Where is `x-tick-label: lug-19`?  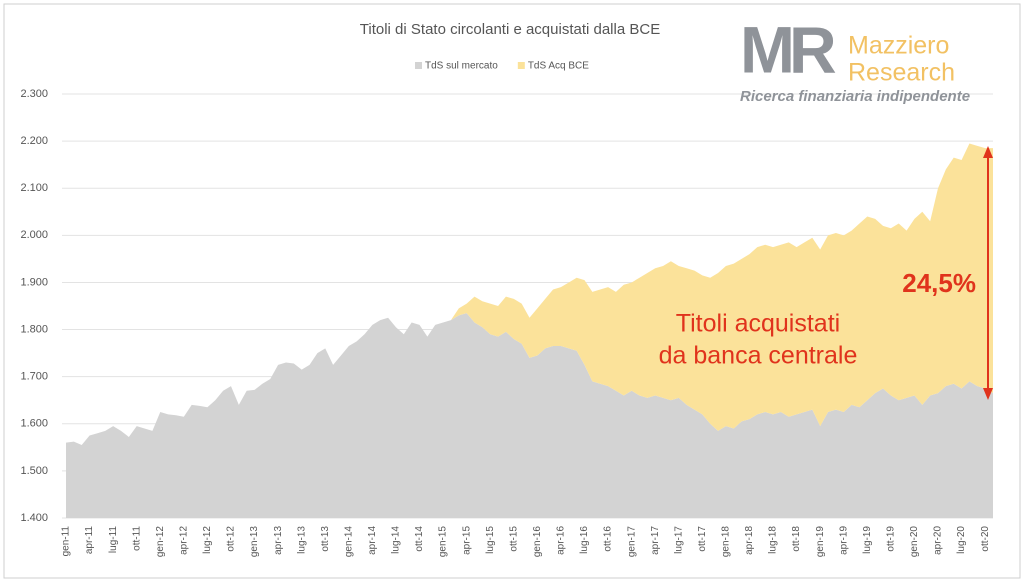
x-tick-label: lug-19 is located at coordinates (867, 540).